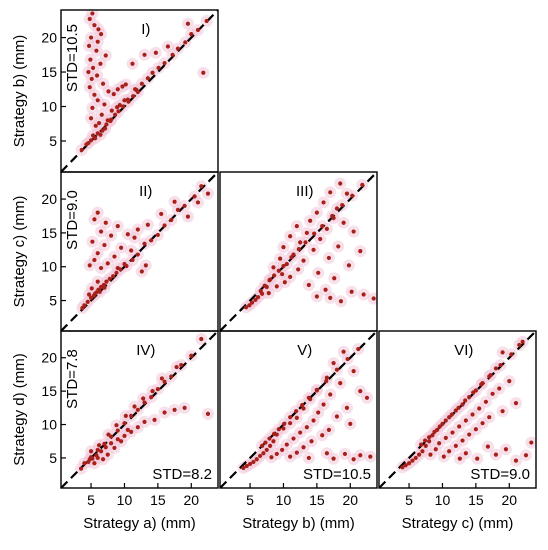 The image size is (548, 550). Describe the element at coordinates (145, 350) in the screenshot. I see `panel-iv-label: IV)` at that location.